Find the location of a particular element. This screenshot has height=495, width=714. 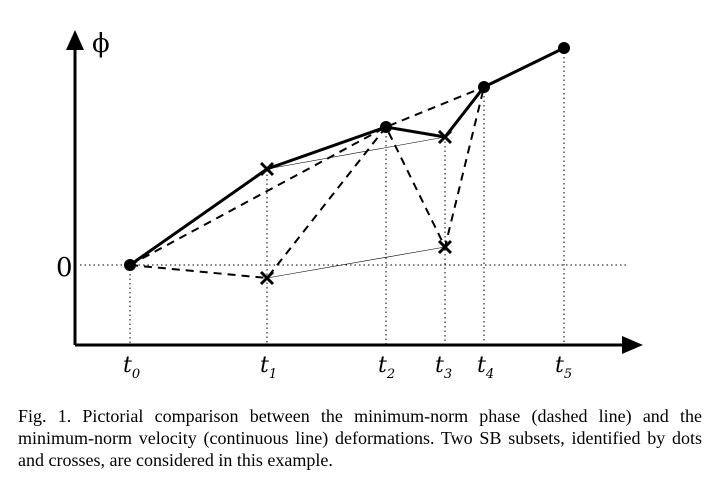

y-axis-arrow is located at coordinates (75, 40).